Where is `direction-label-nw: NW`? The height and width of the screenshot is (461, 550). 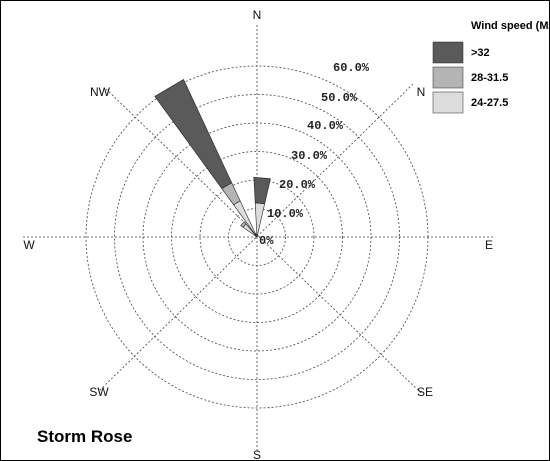
direction-label-nw: NW is located at coordinates (100, 92).